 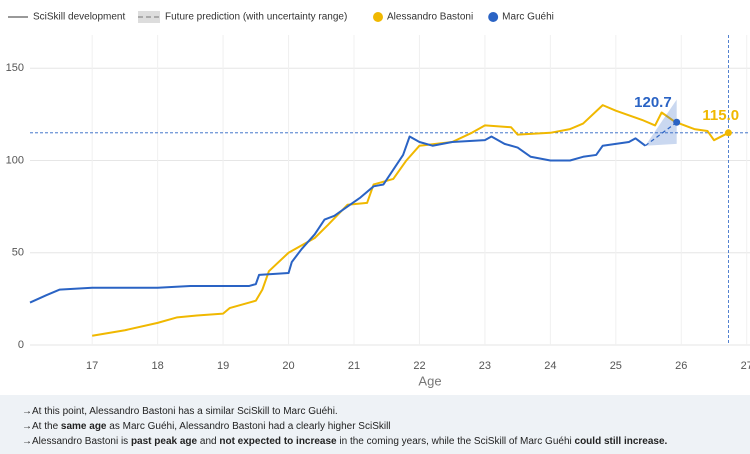 What do you see at coordinates (18, 253) in the screenshot?
I see `y-tick-label: 50` at bounding box center [18, 253].